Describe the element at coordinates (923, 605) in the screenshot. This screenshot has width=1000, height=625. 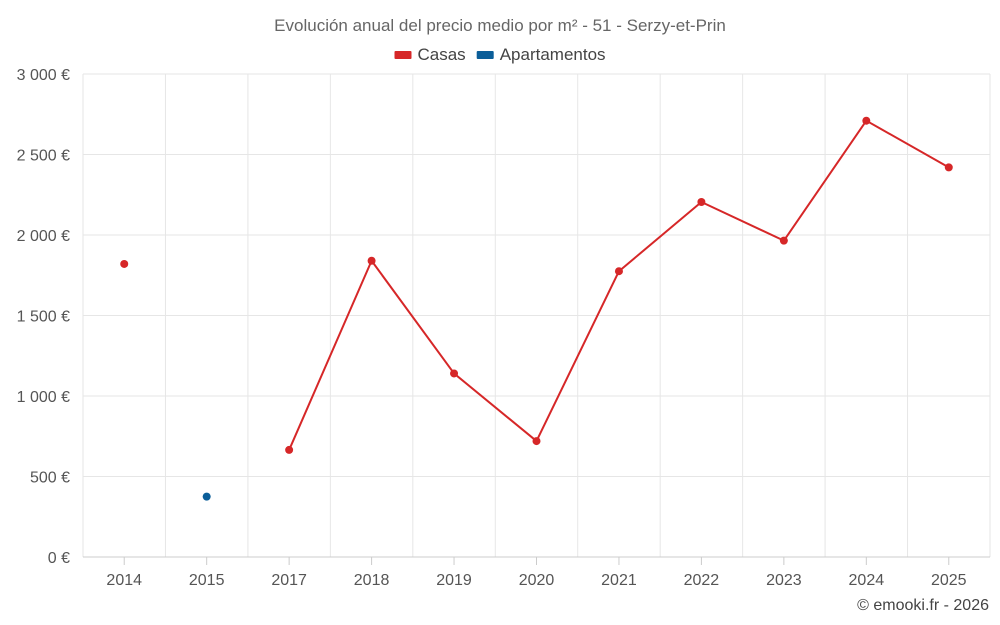
I see `credit-text: © emooki.fr - 2026` at that location.